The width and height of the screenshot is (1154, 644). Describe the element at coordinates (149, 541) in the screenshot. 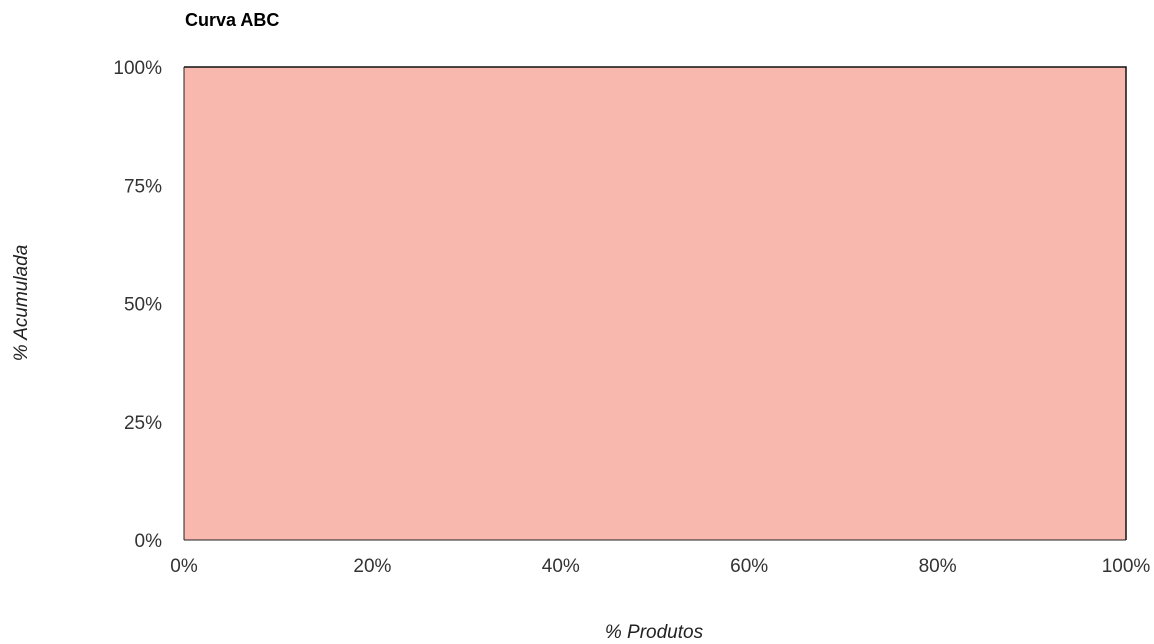

I see `y-tick-label: 0%` at that location.